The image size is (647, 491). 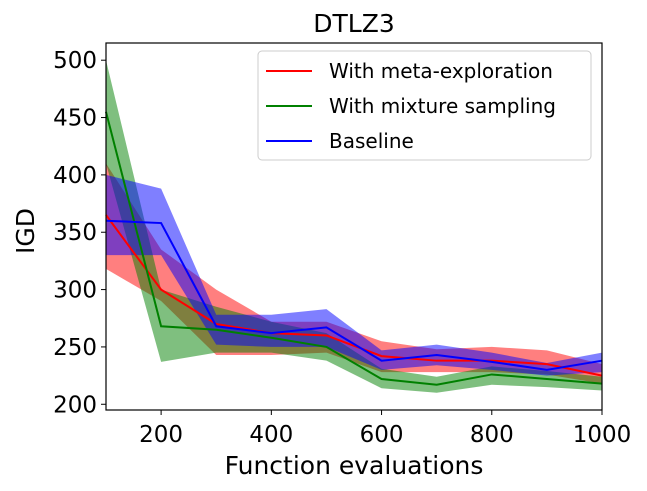 What do you see at coordinates (271, 435) in the screenshot?
I see `x-tick-label: 400` at bounding box center [271, 435].